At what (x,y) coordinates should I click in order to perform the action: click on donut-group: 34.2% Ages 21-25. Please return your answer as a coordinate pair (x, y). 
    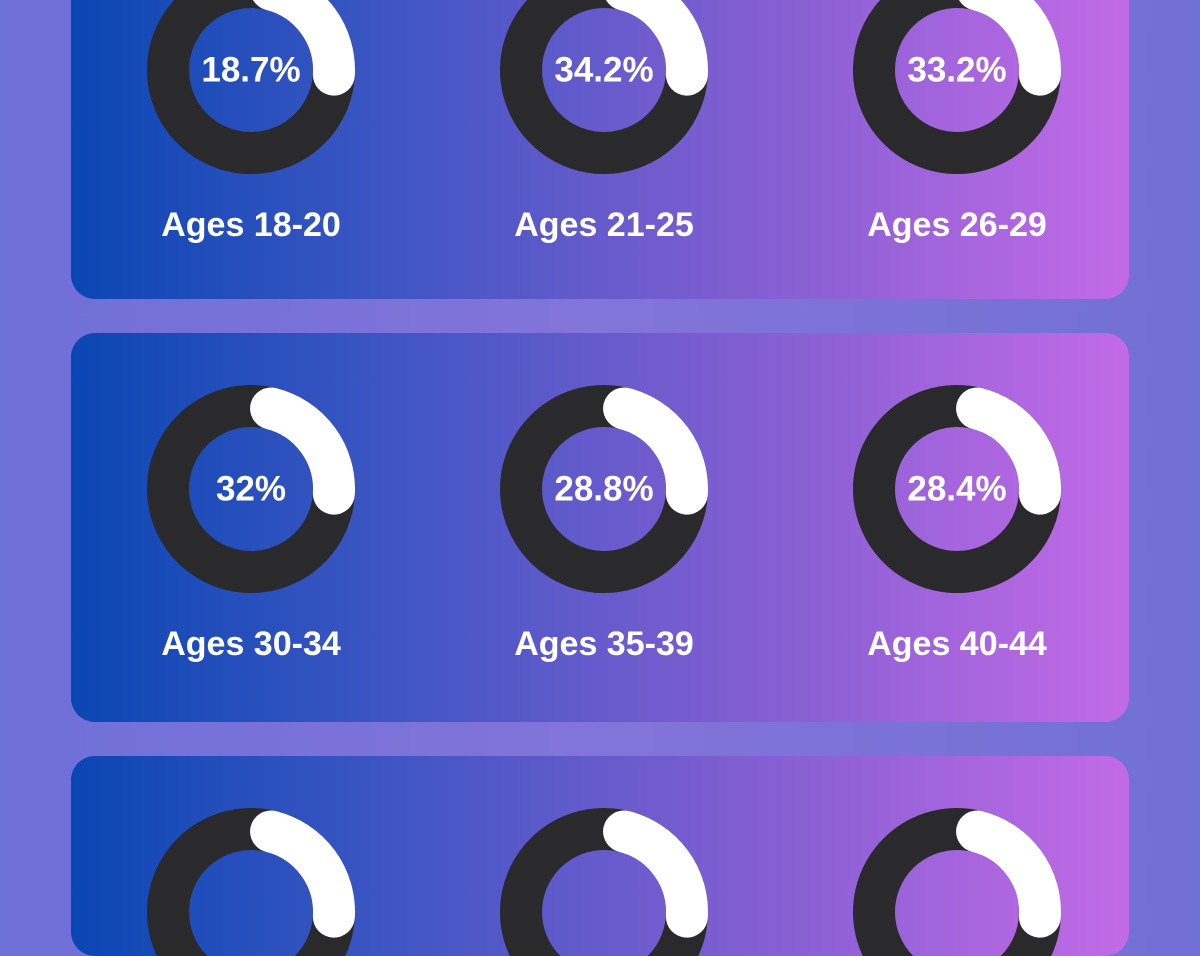
    Looking at the image, I should click on (604, 122).